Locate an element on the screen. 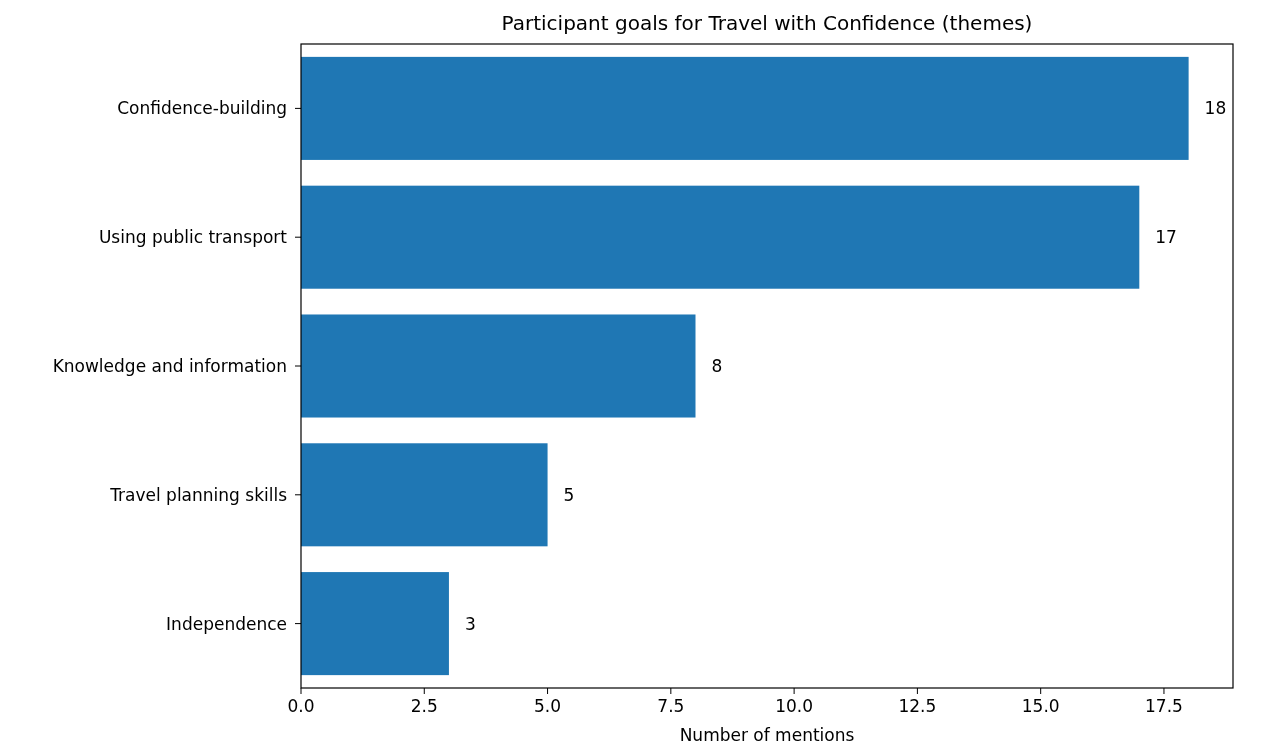 Image resolution: width=1263 pixels, height=749 pixels. x-tick-label: 0.0 is located at coordinates (301, 706).